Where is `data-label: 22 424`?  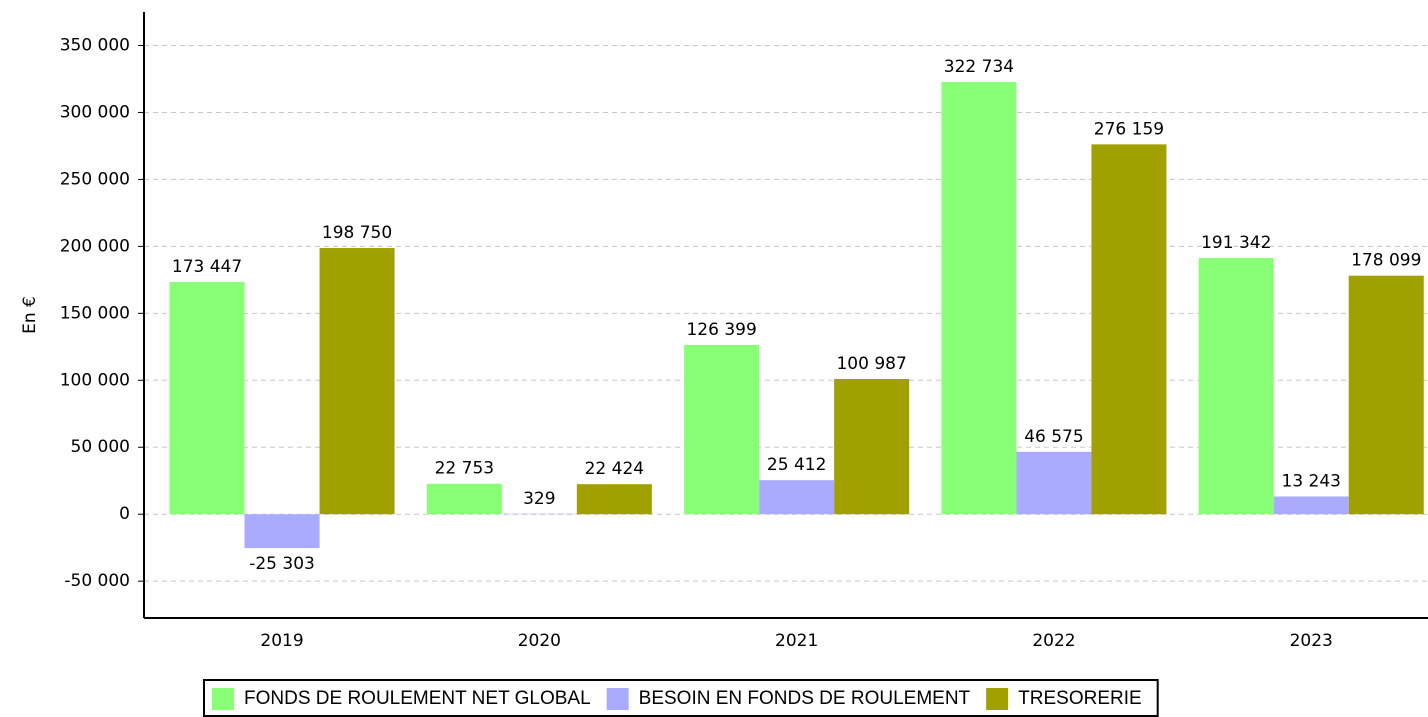 data-label: 22 424 is located at coordinates (614, 469).